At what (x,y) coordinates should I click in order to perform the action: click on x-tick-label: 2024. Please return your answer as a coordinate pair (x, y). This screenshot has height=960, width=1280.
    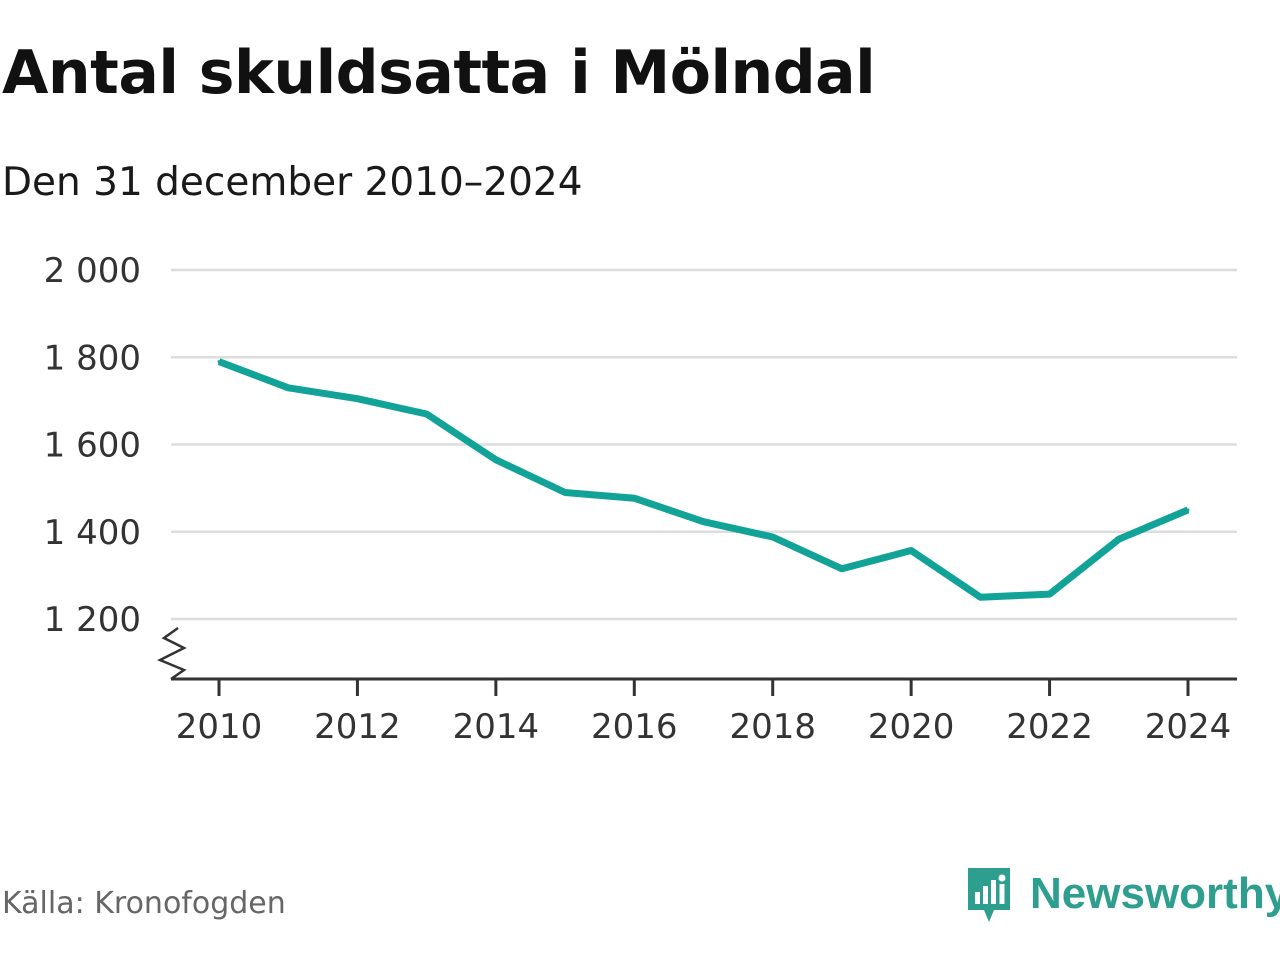
    Looking at the image, I should click on (1188, 727).